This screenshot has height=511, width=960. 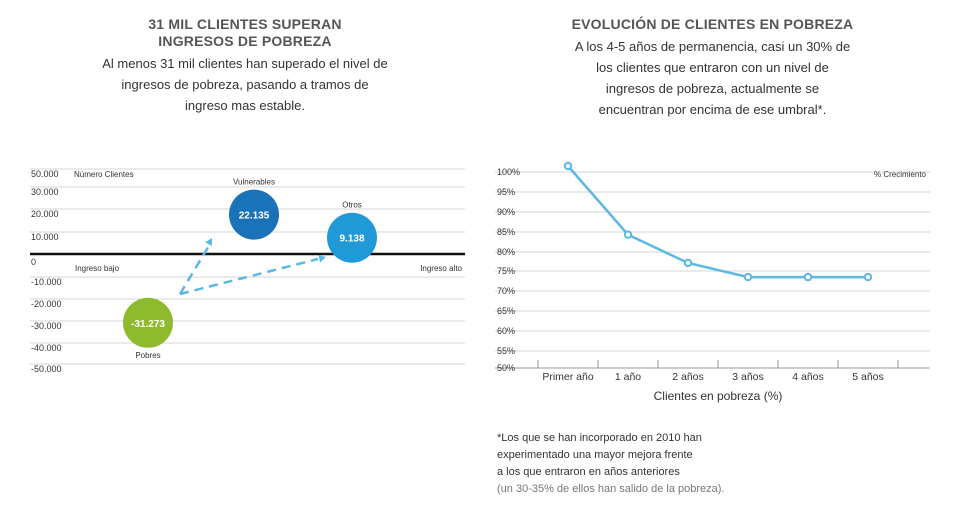 What do you see at coordinates (506, 331) in the screenshot?
I see `y-tick-label: 60%` at bounding box center [506, 331].